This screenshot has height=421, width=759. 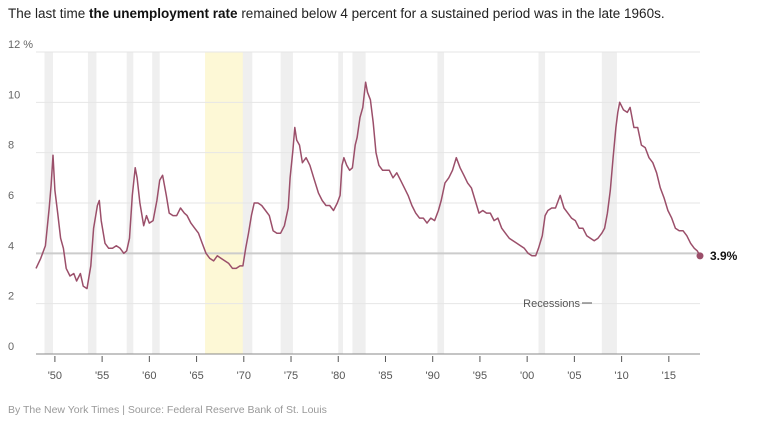 What do you see at coordinates (621, 376) in the screenshot?
I see `x-tick-label: '10` at bounding box center [621, 376].